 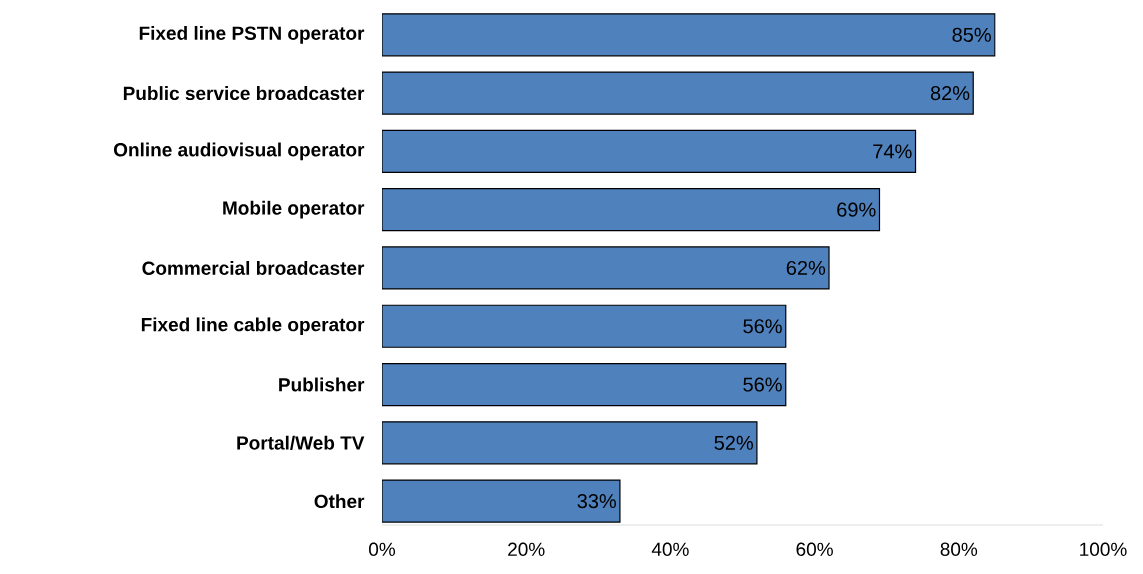 What do you see at coordinates (1103, 549) in the screenshot?
I see `x-tick-label: 100%` at bounding box center [1103, 549].